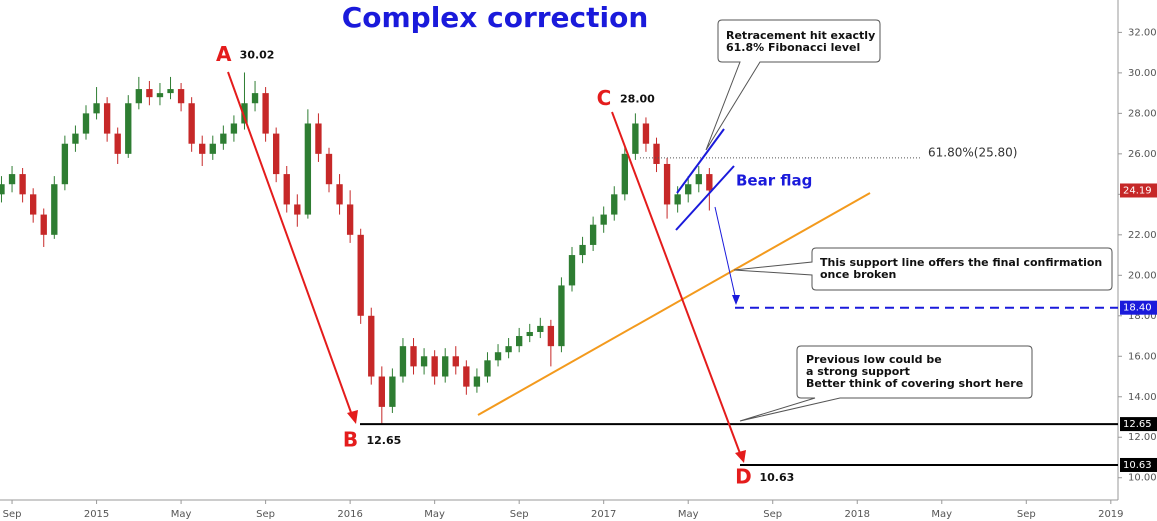 The width and height of the screenshot is (1157, 521). I want to click on wave-value: 28.00, so click(637, 98).